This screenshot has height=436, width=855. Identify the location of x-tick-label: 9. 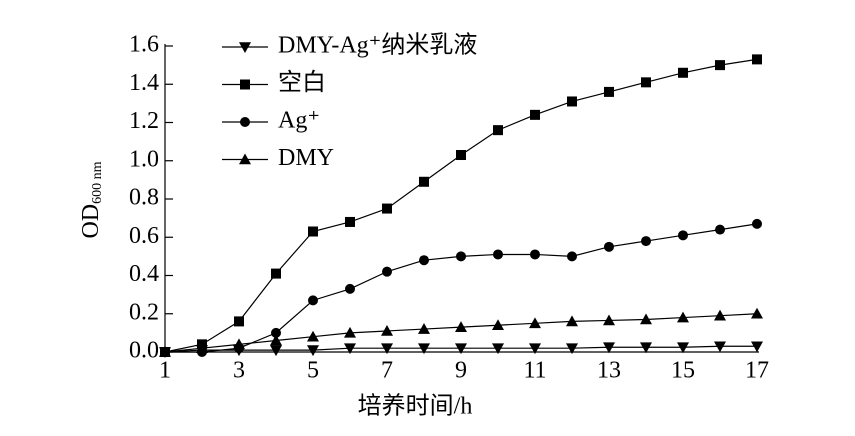
(461, 371).